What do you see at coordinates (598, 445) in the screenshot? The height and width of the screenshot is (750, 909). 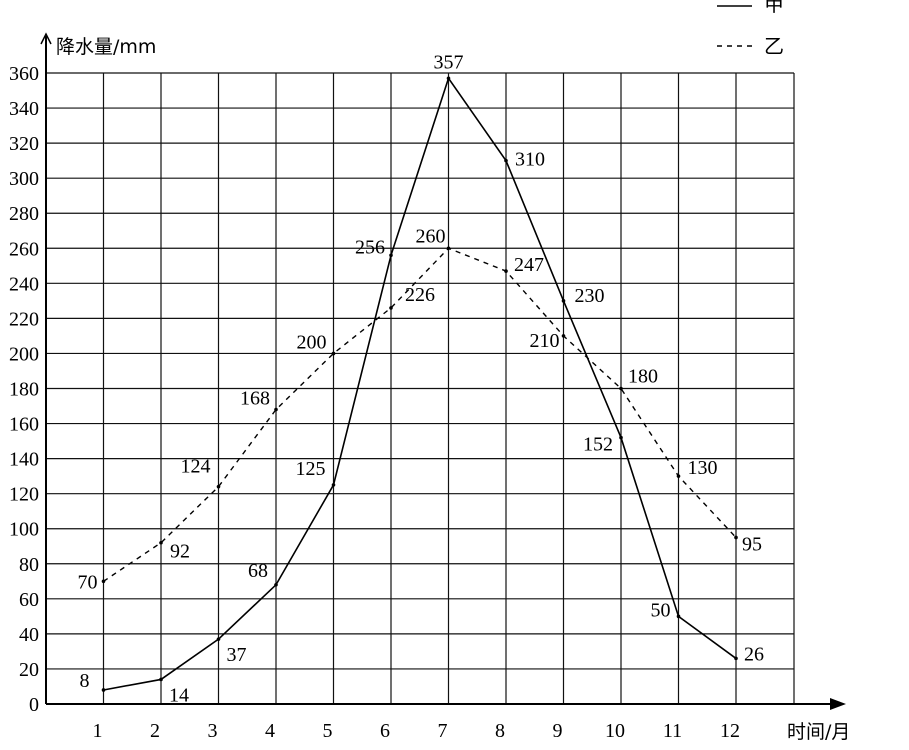 I see `data-label-jia: 152` at bounding box center [598, 445].